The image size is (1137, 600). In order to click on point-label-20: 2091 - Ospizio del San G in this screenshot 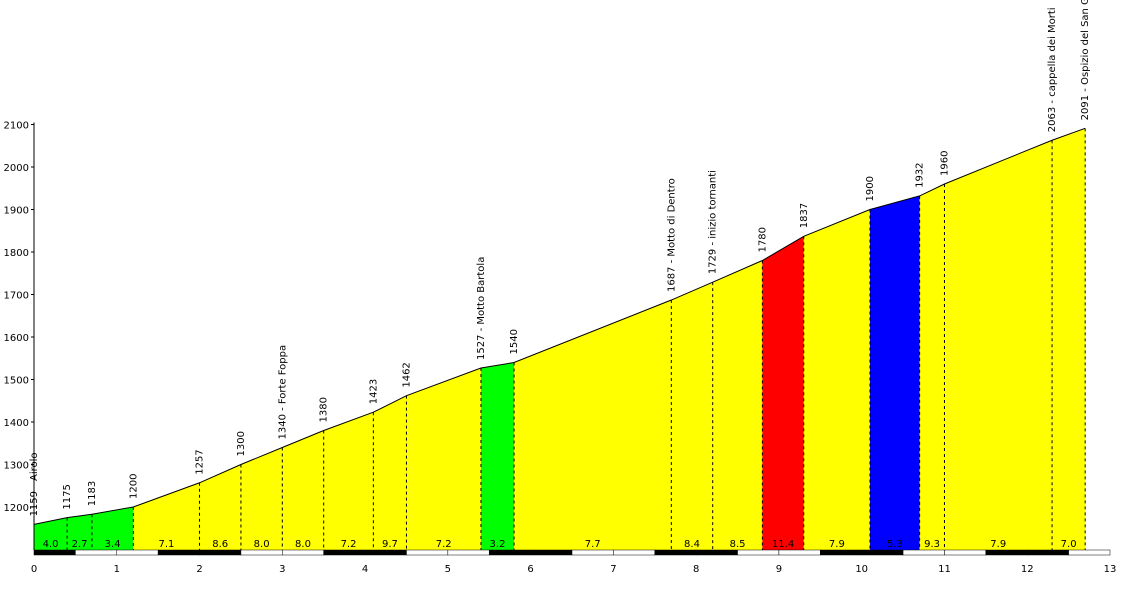, I will do `click(1085, 60)`.